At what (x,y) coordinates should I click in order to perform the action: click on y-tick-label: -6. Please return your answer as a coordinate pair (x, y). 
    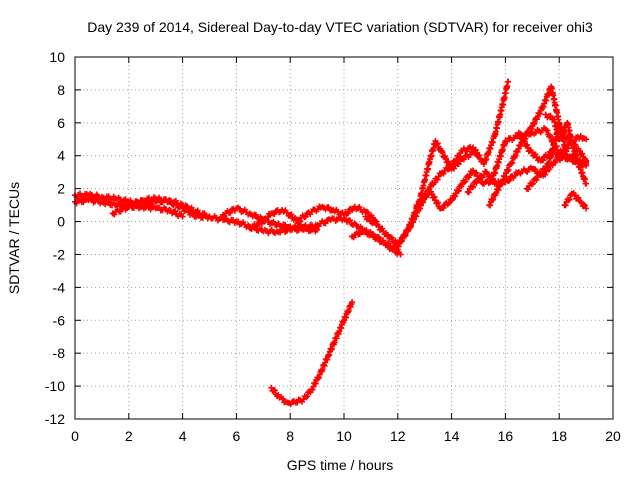
    Looking at the image, I should click on (59, 320).